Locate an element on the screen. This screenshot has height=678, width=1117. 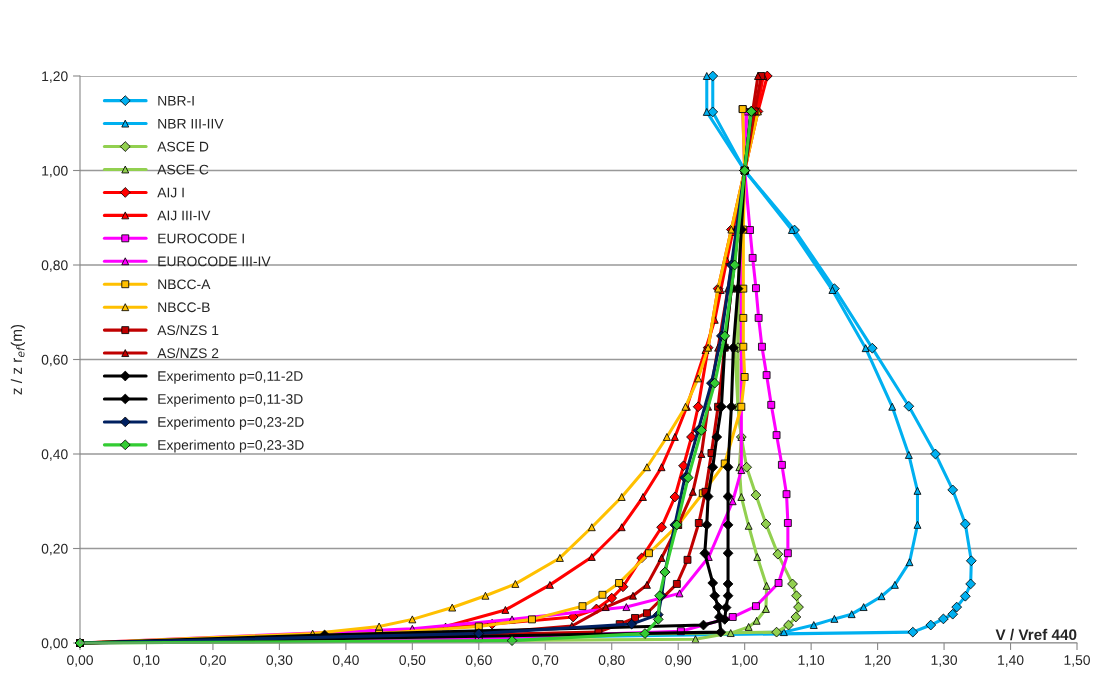
x-tick-label: 1,40 is located at coordinates (1011, 661).